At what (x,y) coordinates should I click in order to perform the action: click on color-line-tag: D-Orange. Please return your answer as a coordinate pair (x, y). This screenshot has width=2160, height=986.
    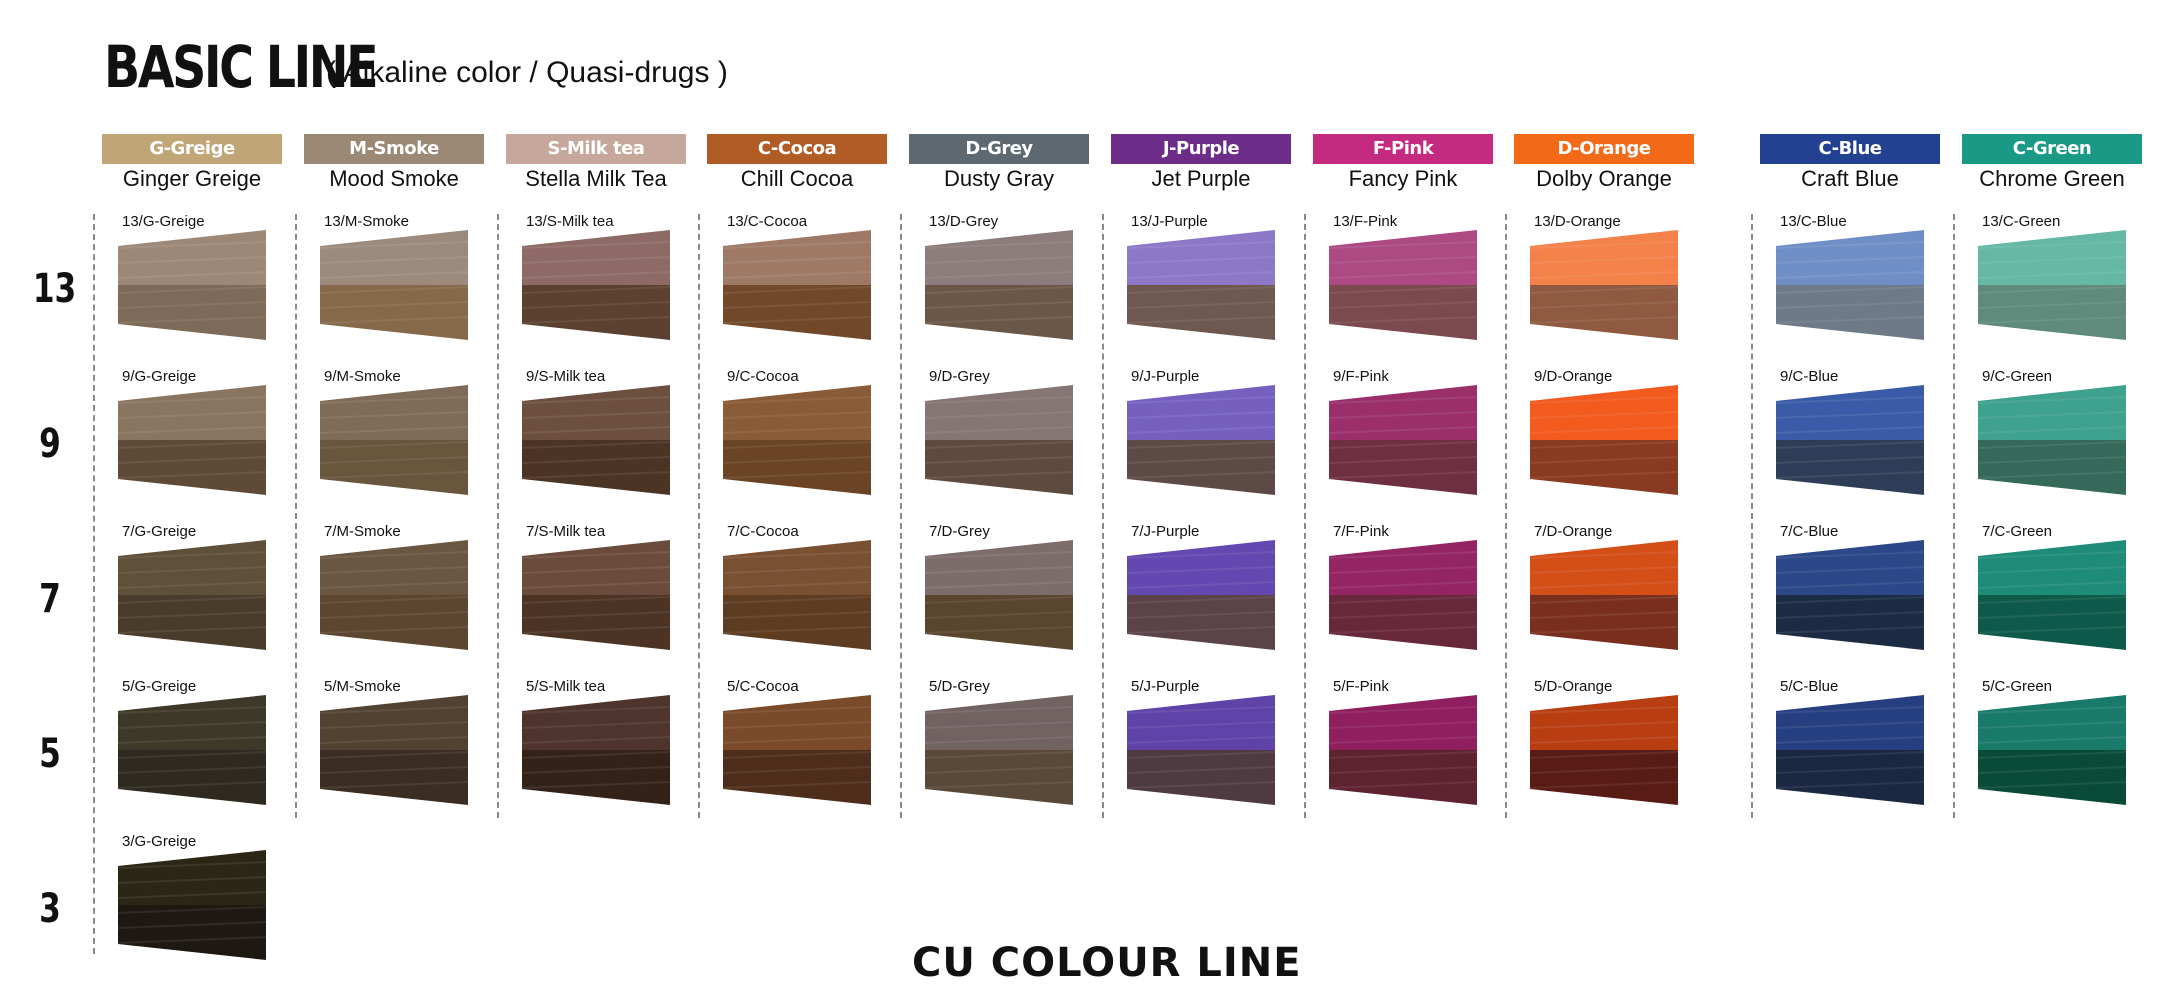
    Looking at the image, I should click on (1604, 149).